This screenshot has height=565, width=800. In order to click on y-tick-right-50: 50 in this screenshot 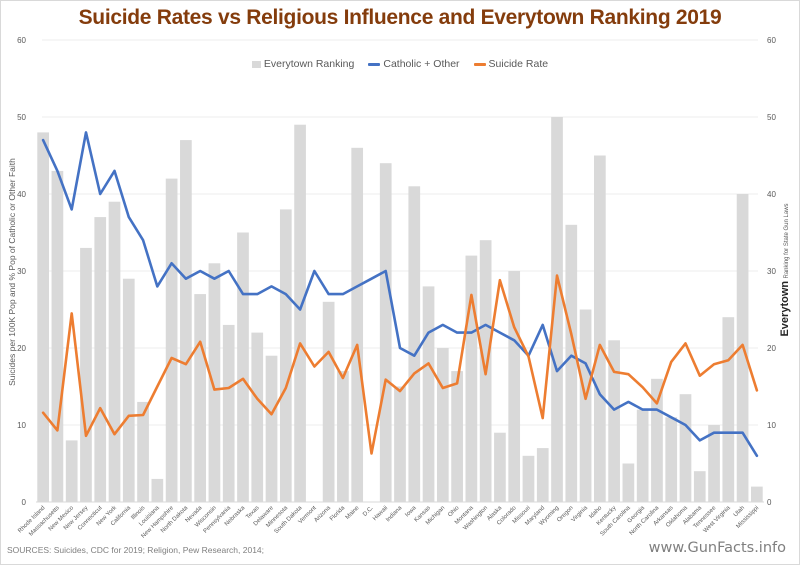, I will do `click(771, 117)`.